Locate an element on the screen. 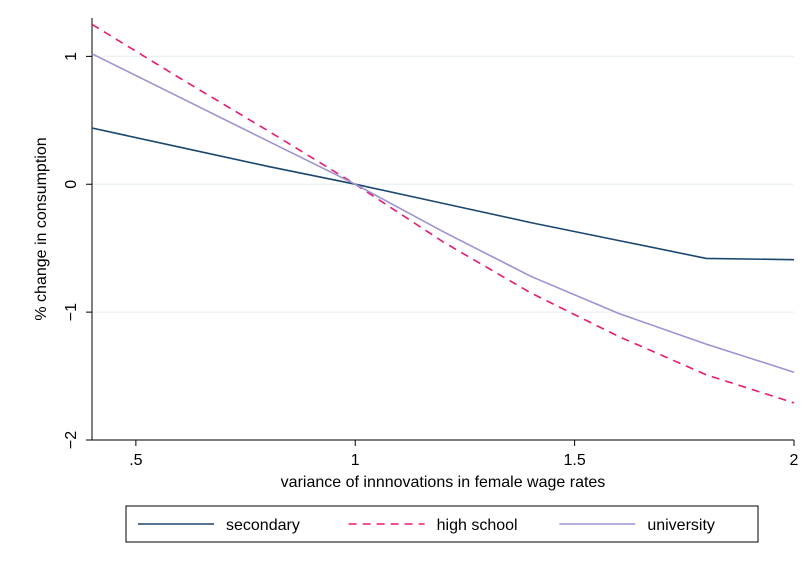 The height and width of the screenshot is (566, 806). legend-label-high-school: high school is located at coordinates (477, 525).